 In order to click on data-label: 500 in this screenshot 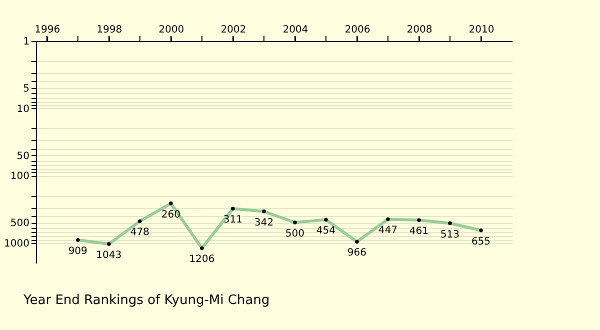, I will do `click(294, 234)`.